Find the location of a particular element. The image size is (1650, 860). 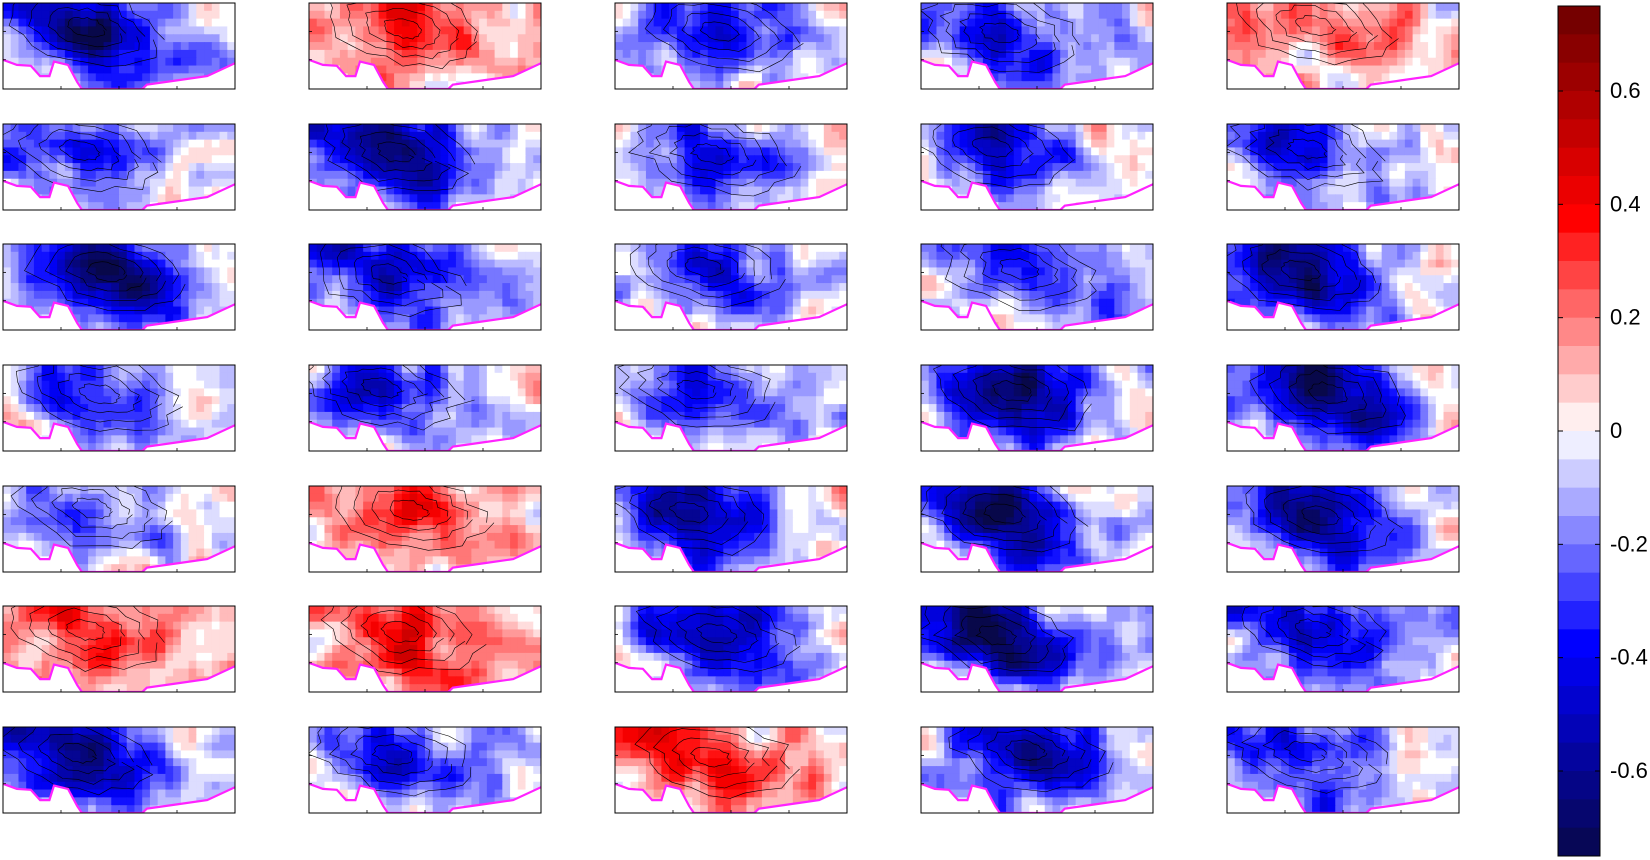

boundary-line is located at coordinates (119, 314).